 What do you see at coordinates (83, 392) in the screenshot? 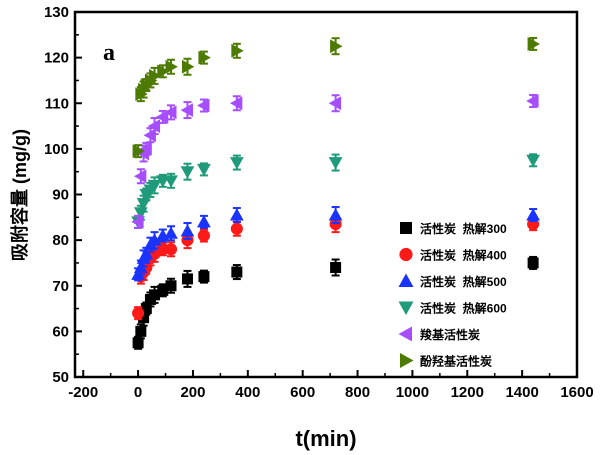
I see `x-tick-label: -200` at bounding box center [83, 392].